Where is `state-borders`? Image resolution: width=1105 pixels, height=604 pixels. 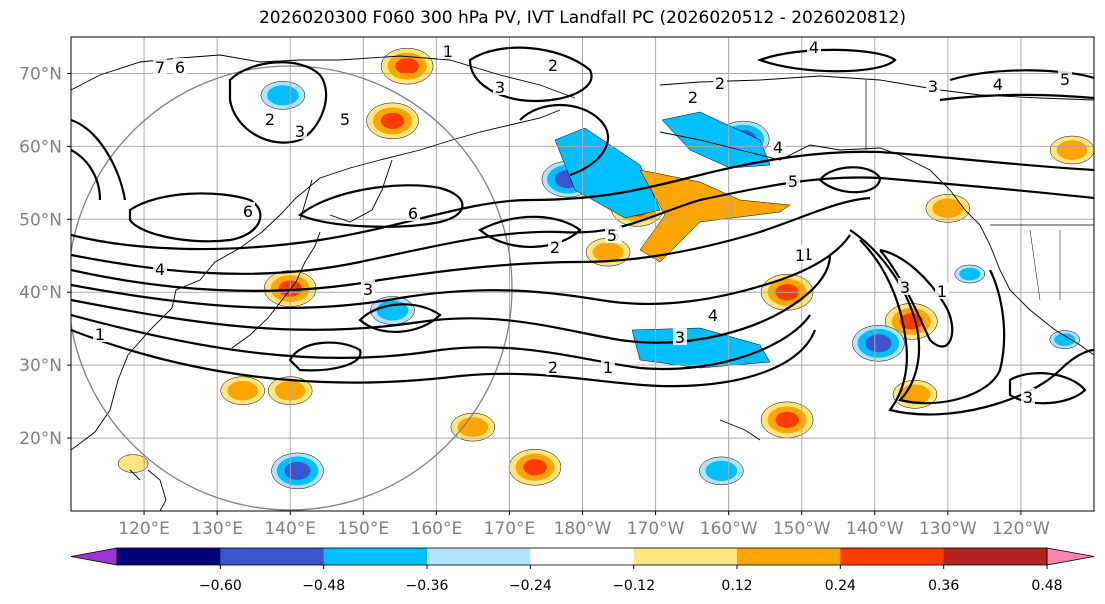 state-borders is located at coordinates (1045, 265).